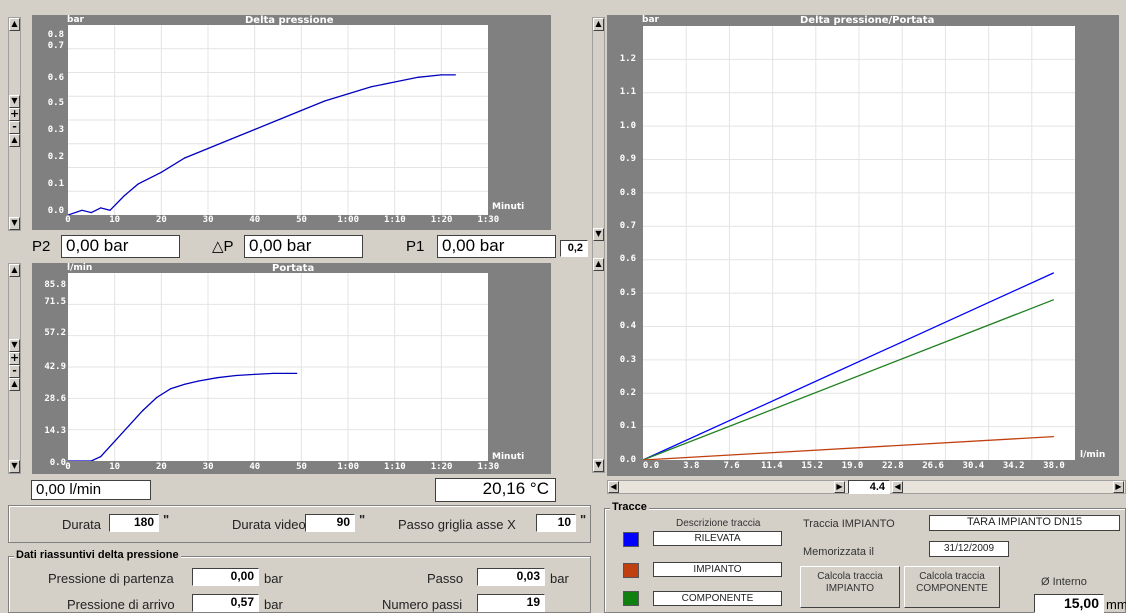 This screenshot has width=1126, height=613. Describe the element at coordinates (330, 523) in the screenshot. I see `durata-video-input: 90` at that location.